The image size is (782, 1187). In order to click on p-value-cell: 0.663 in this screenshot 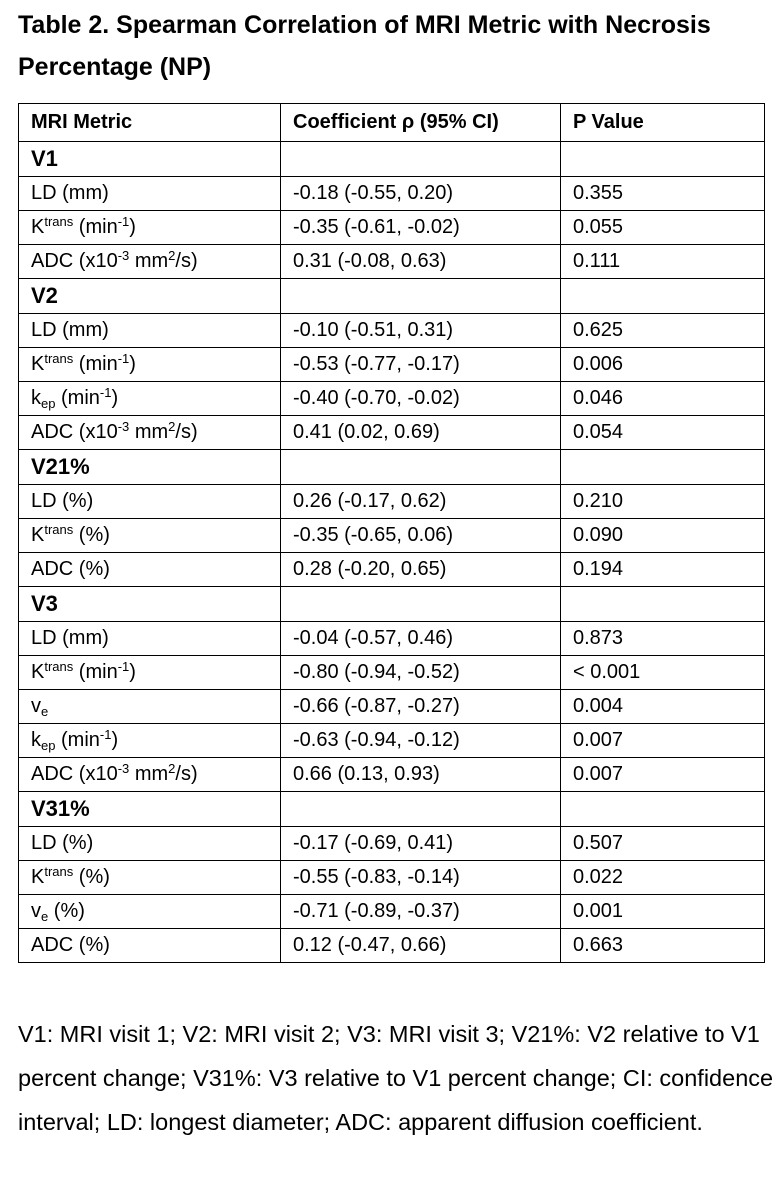, I will do `click(662, 945)`.